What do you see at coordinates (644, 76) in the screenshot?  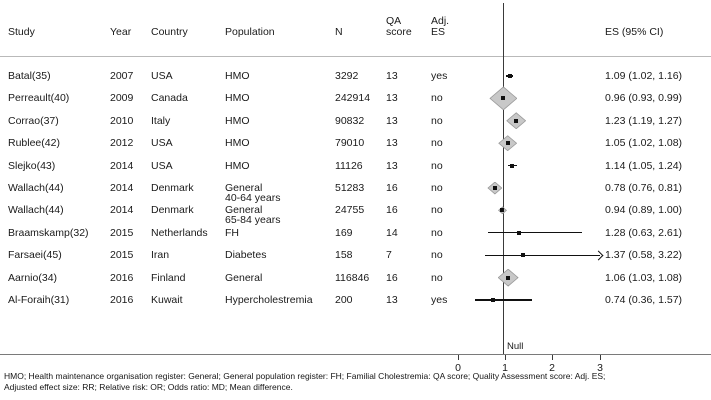 I see `es-ci-cell: 1.09 (1.02, 1.16)` at bounding box center [644, 76].